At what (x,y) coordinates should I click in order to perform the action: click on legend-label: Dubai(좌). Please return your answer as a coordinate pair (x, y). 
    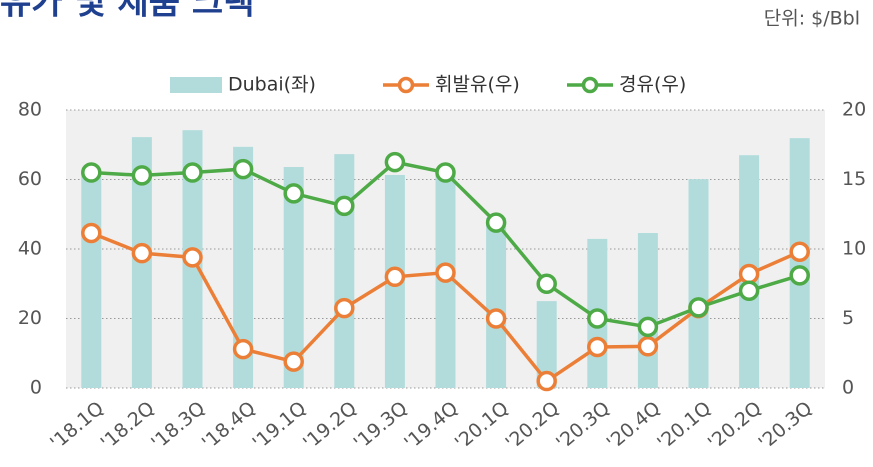
    Looking at the image, I should click on (272, 85).